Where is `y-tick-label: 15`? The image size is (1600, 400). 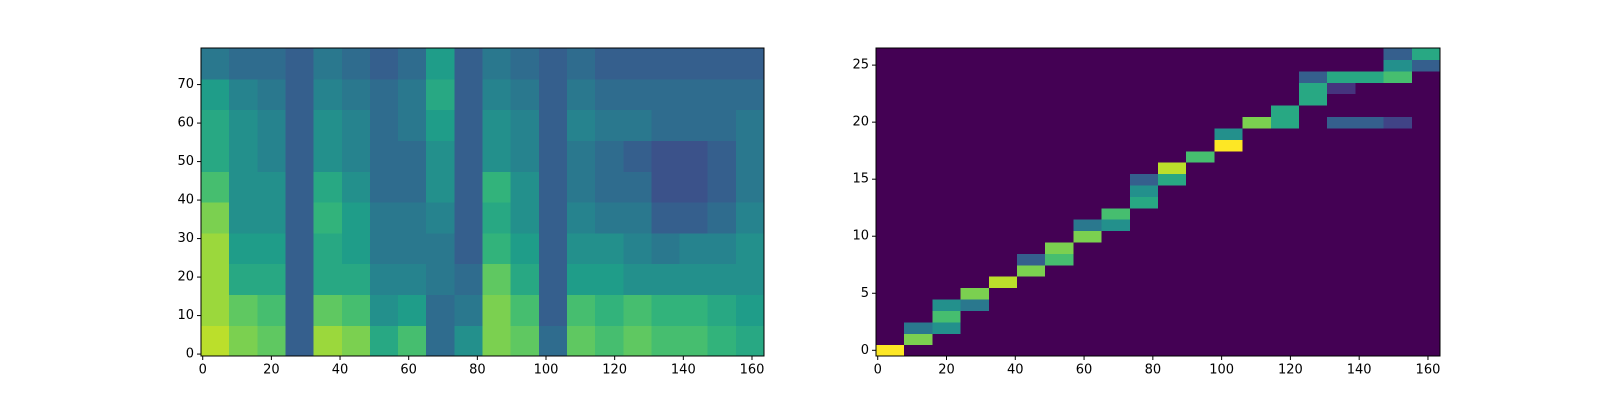
y-tick-label: 15 is located at coordinates (860, 179).